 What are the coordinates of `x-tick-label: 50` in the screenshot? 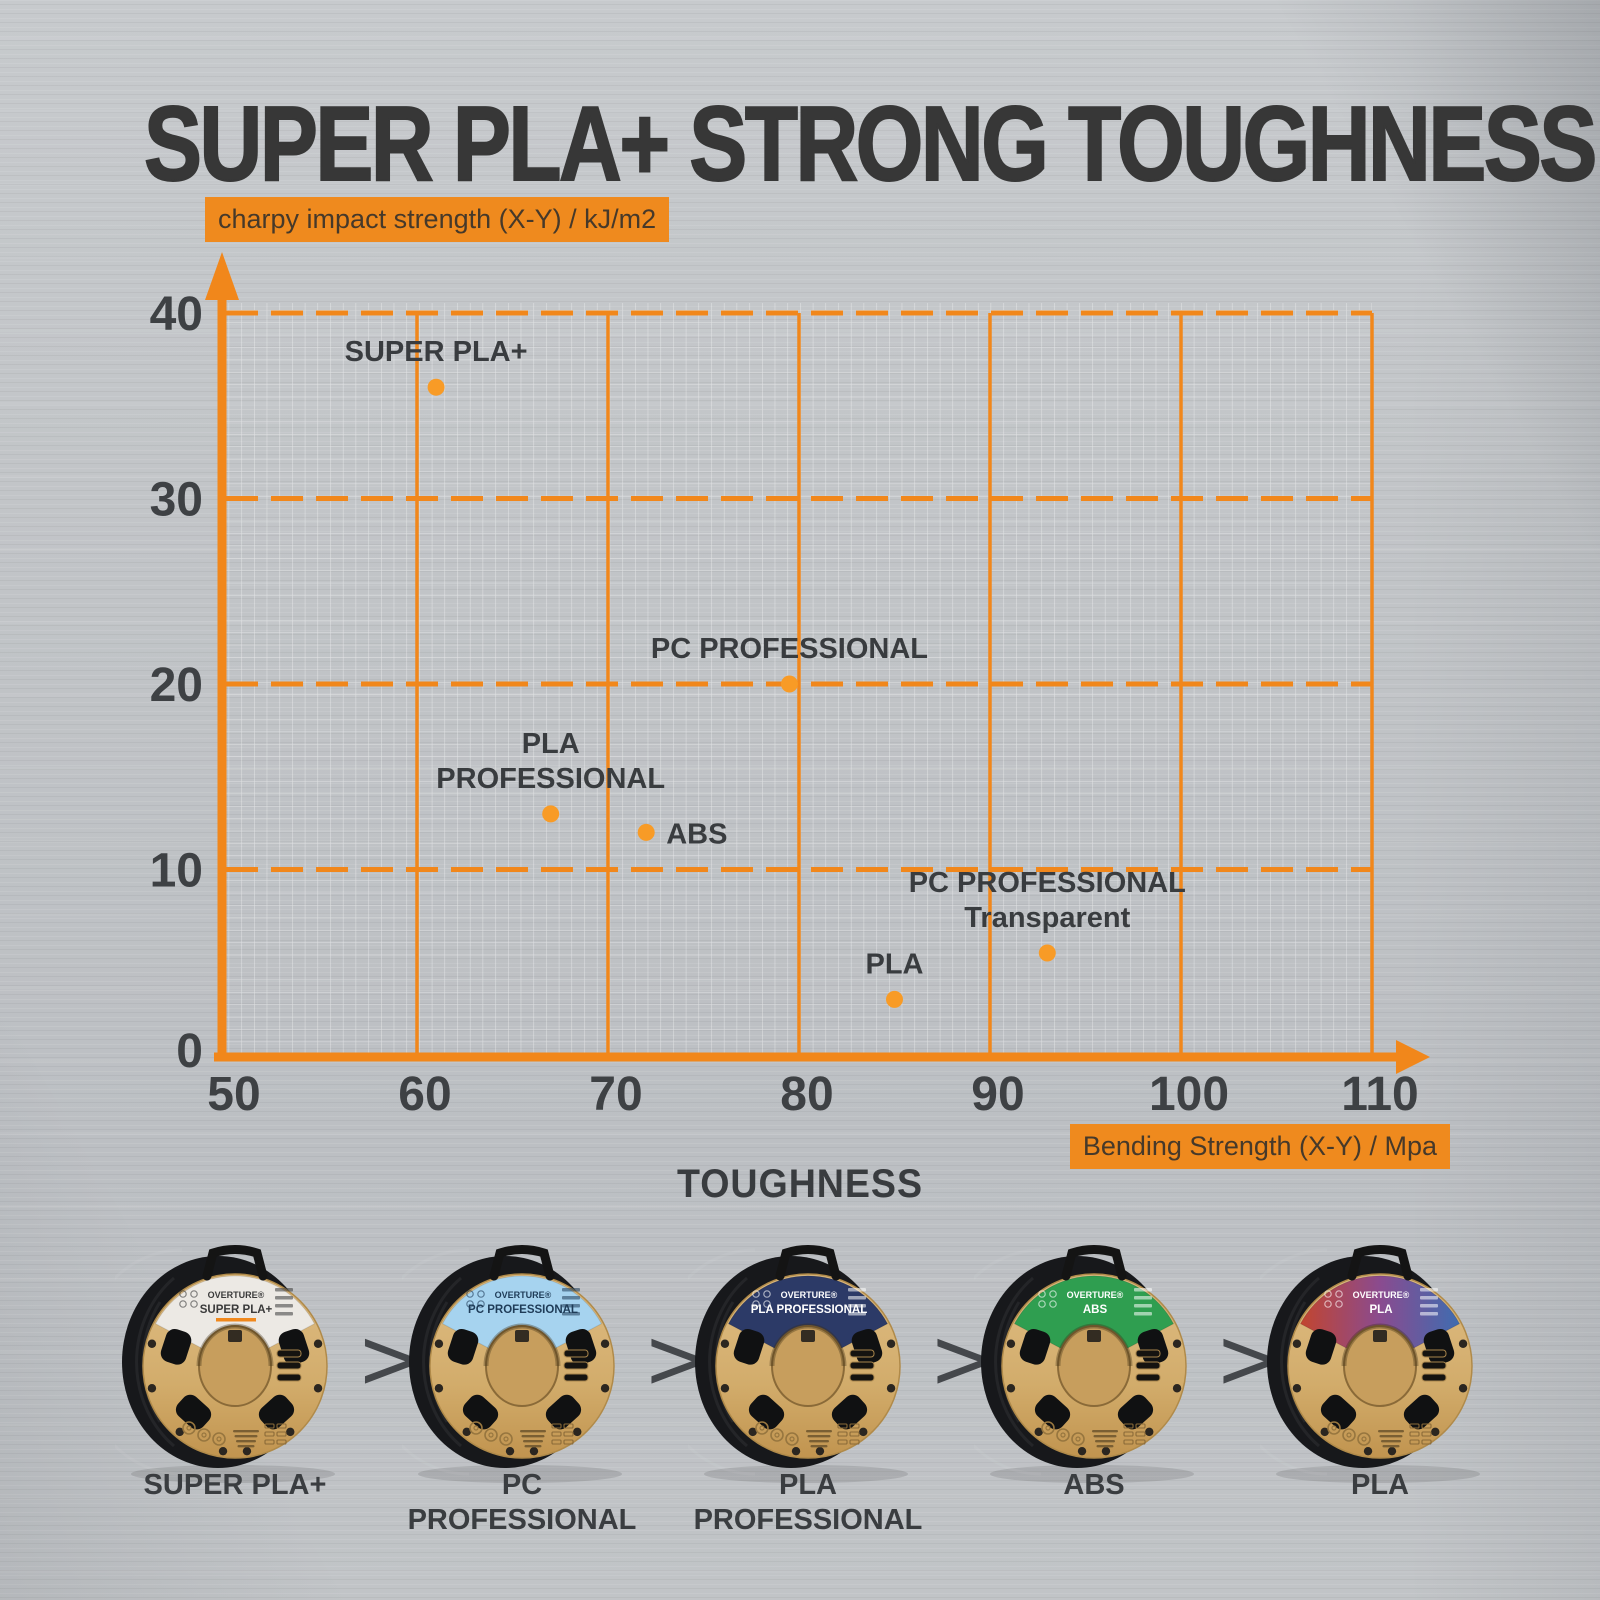 It's located at (233, 1094).